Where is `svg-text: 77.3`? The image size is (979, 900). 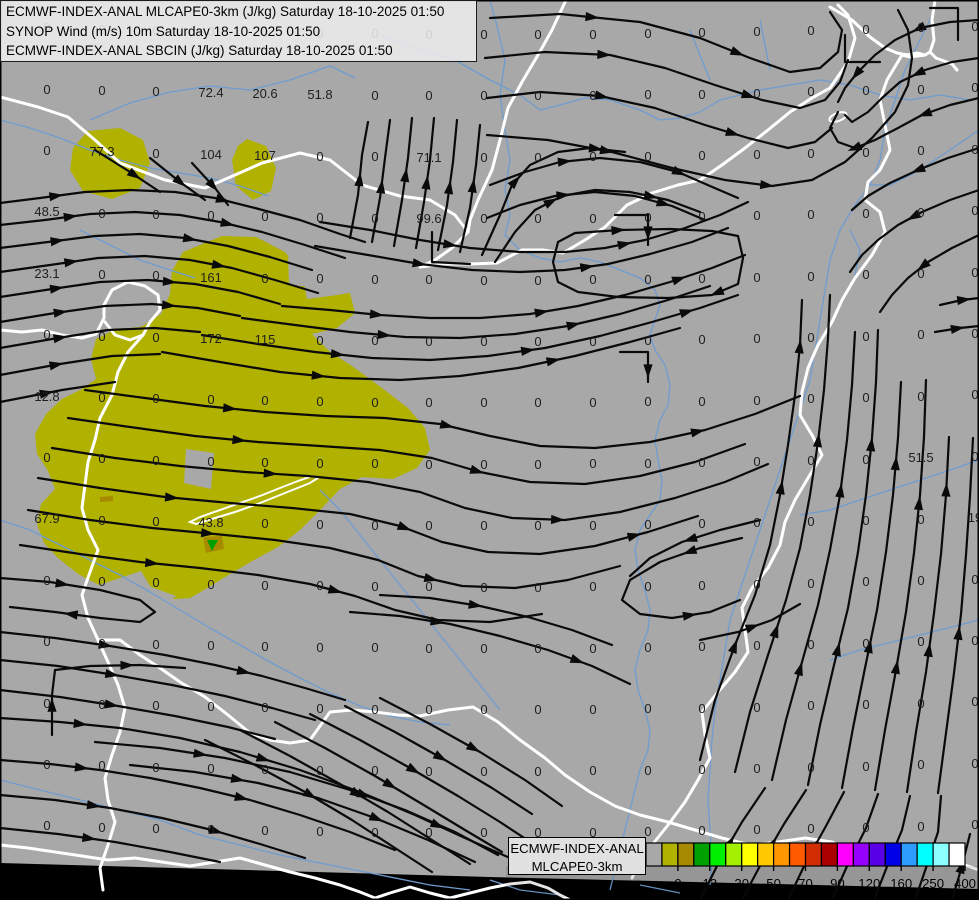 svg-text: 77.3 is located at coordinates (101, 151).